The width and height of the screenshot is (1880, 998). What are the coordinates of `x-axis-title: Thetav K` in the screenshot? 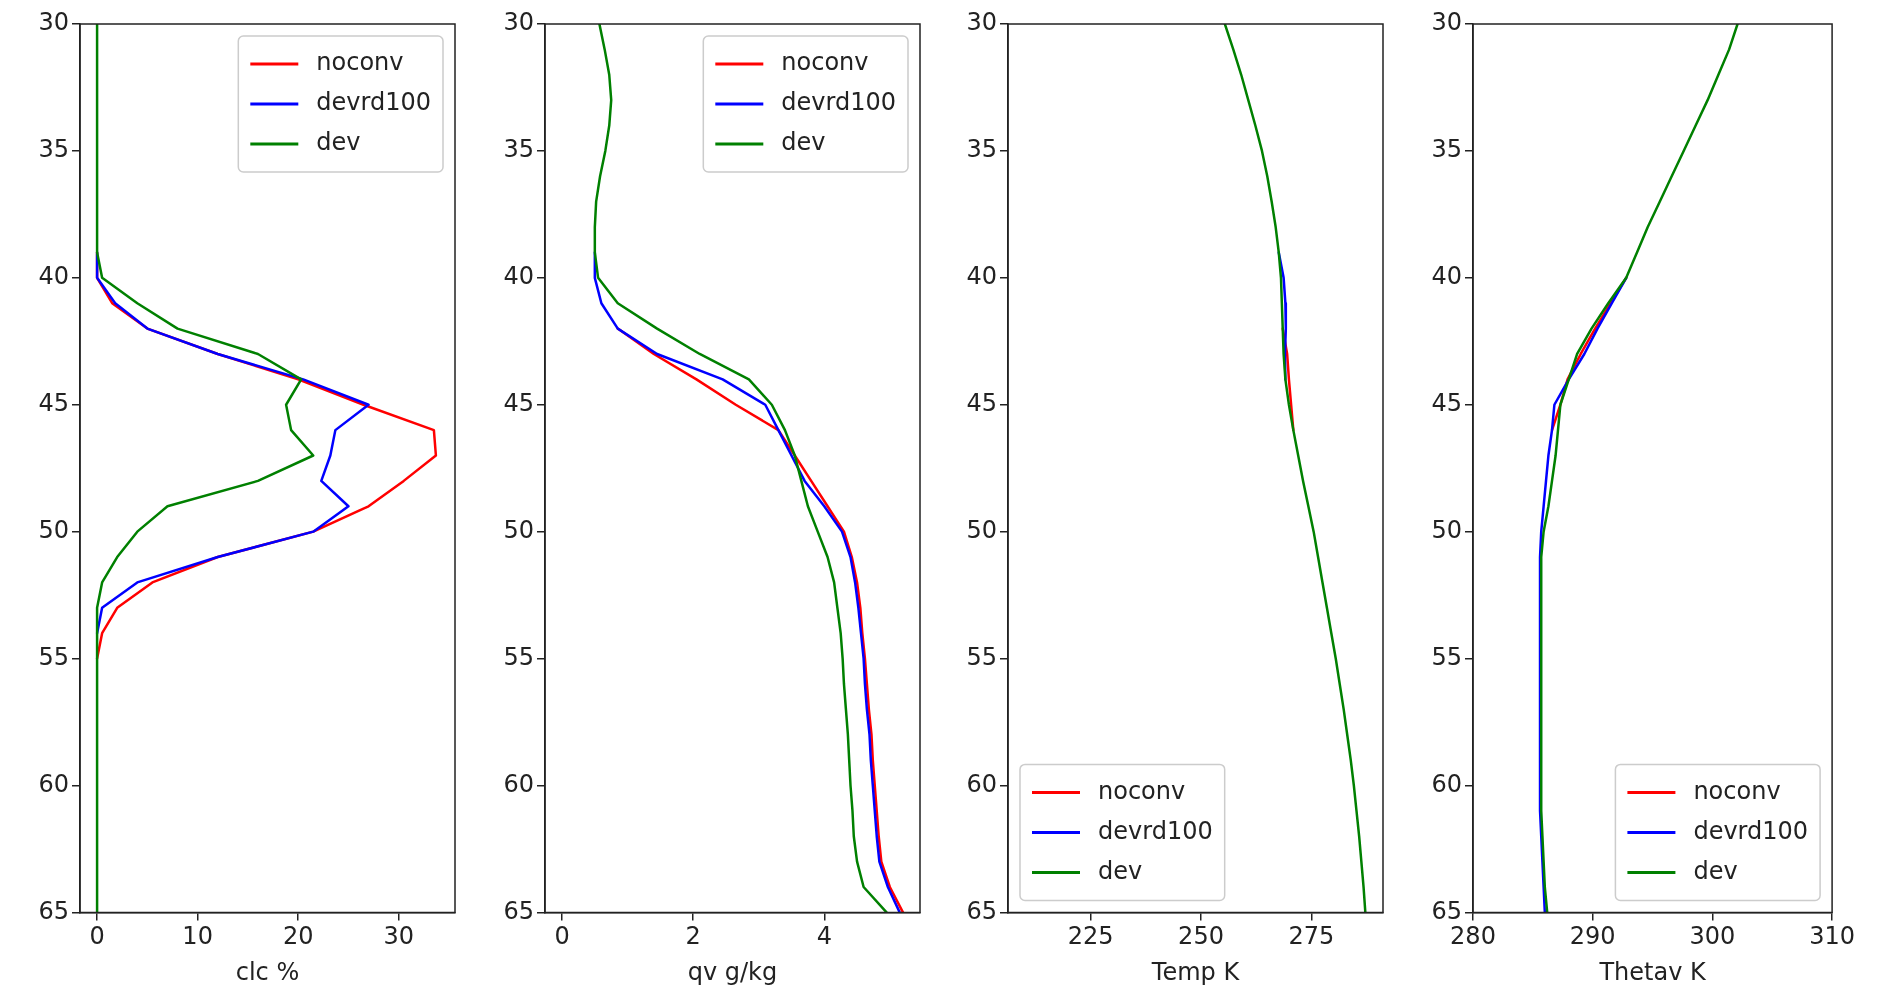 It's located at (1652, 971).